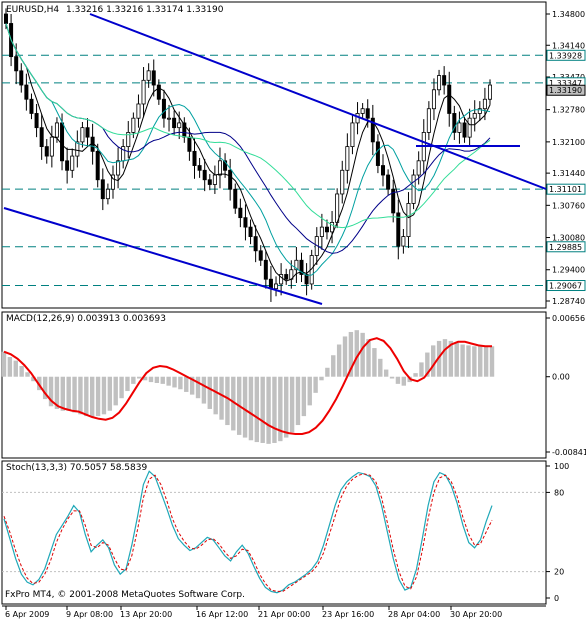  What do you see at coordinates (89, 614) in the screenshot?
I see `time-axis-label: 9 Apr 08:00` at bounding box center [89, 614].